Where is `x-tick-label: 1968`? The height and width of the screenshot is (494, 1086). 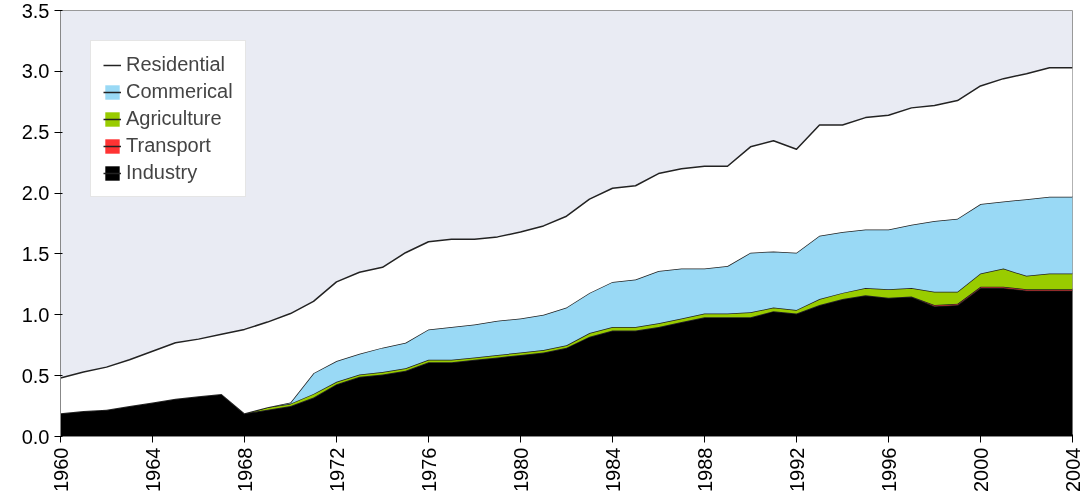 x-tick-label: 1968 is located at coordinates (244, 469).